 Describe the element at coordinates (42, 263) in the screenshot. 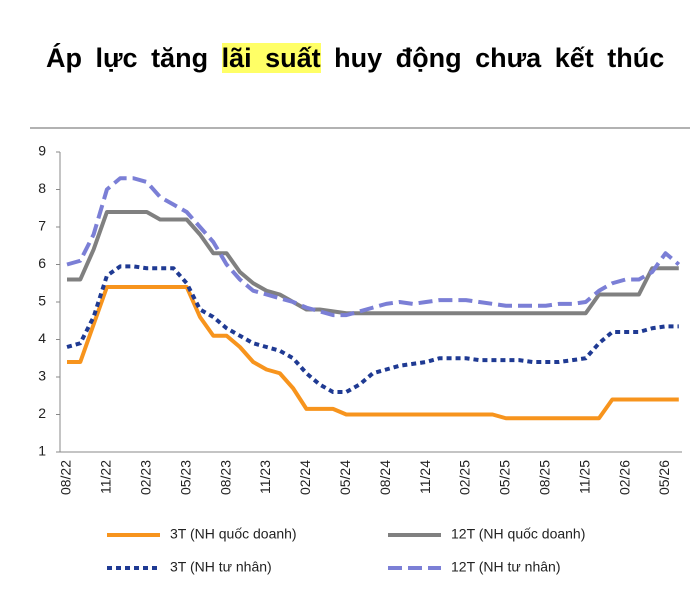

I see `y-tick-label: 6` at that location.